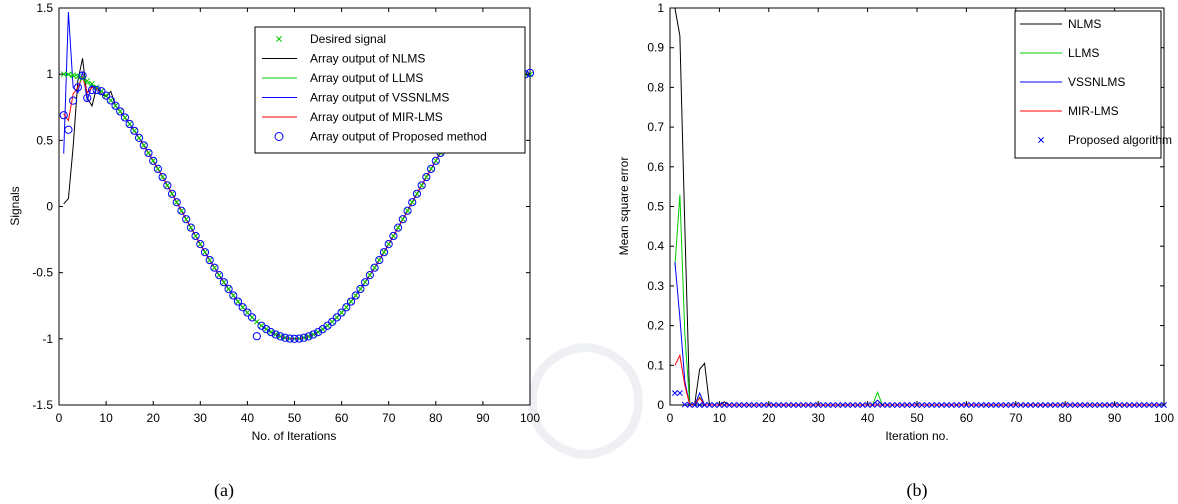 Image resolution: width=1178 pixels, height=504 pixels. What do you see at coordinates (49, 74) in the screenshot?
I see `y-tick-label-a: 1` at bounding box center [49, 74].